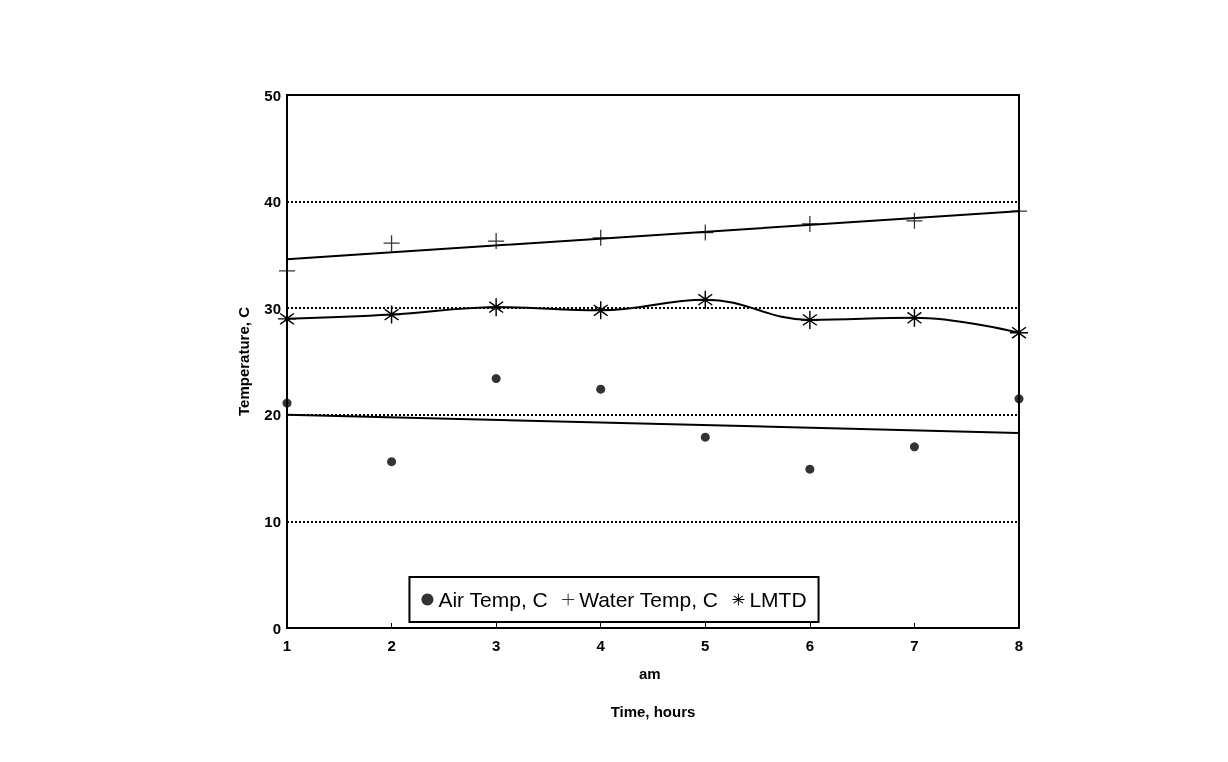 The width and height of the screenshot is (1228, 762). I want to click on text: am, so click(650, 673).